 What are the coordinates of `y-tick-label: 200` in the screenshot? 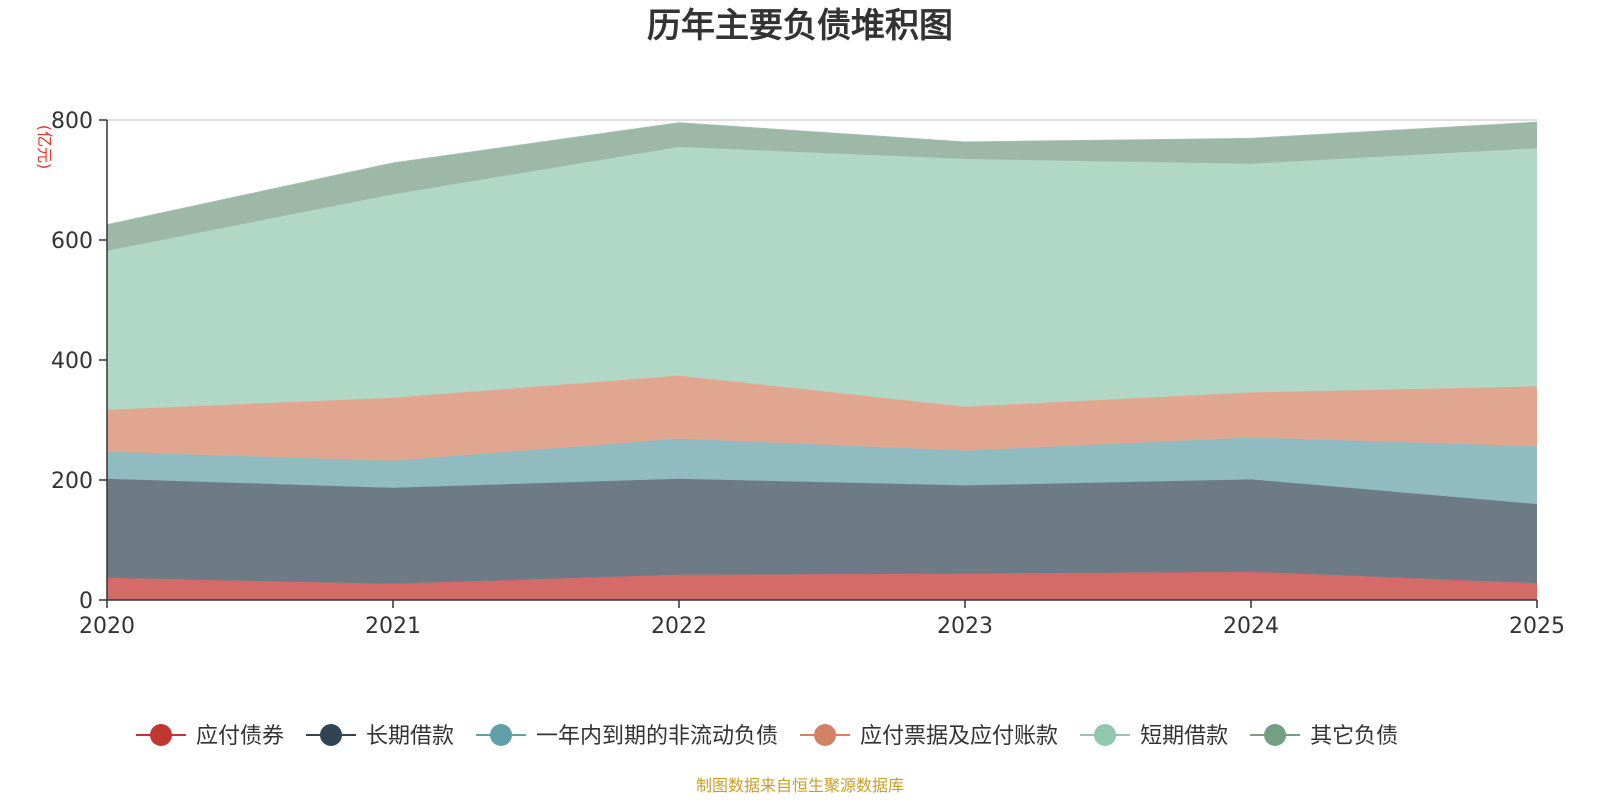 It's located at (72, 481).